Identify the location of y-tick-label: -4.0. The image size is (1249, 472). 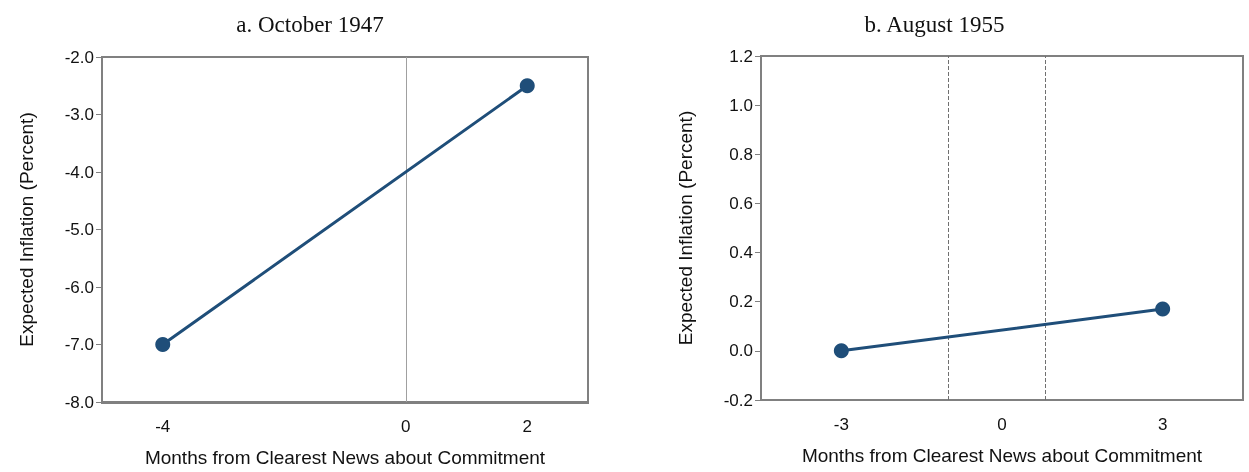
(79, 172).